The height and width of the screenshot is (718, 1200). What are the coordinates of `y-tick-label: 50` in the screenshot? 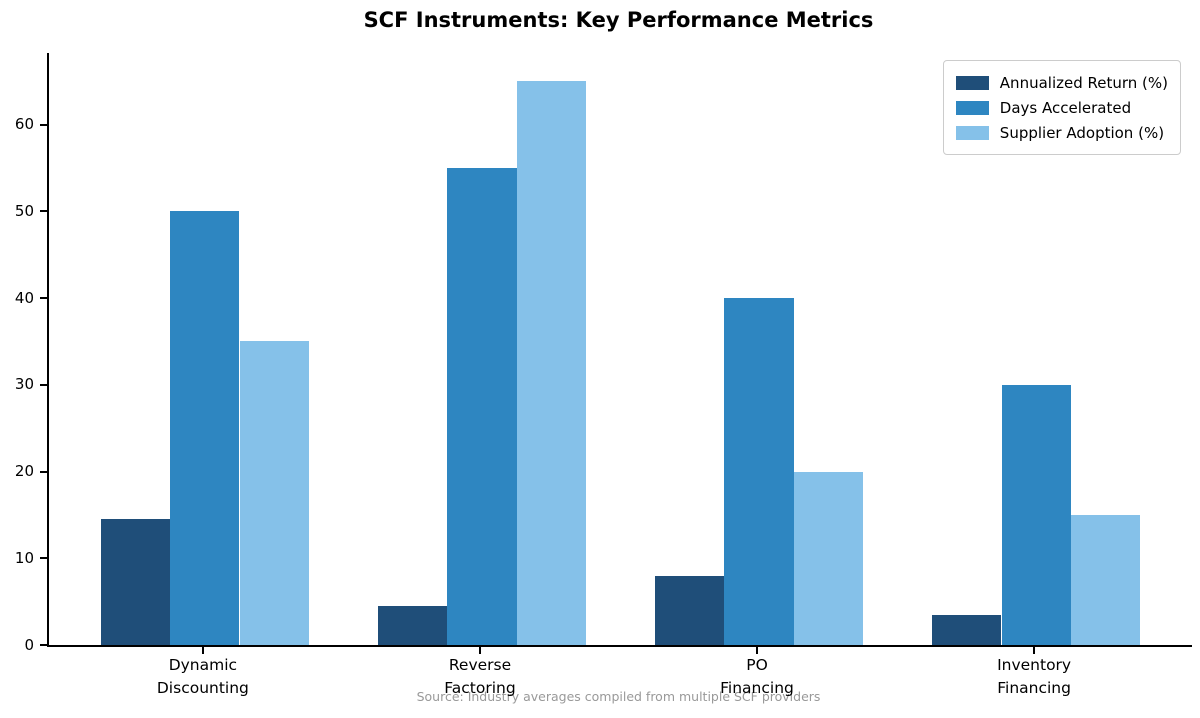 It's located at (24, 210).